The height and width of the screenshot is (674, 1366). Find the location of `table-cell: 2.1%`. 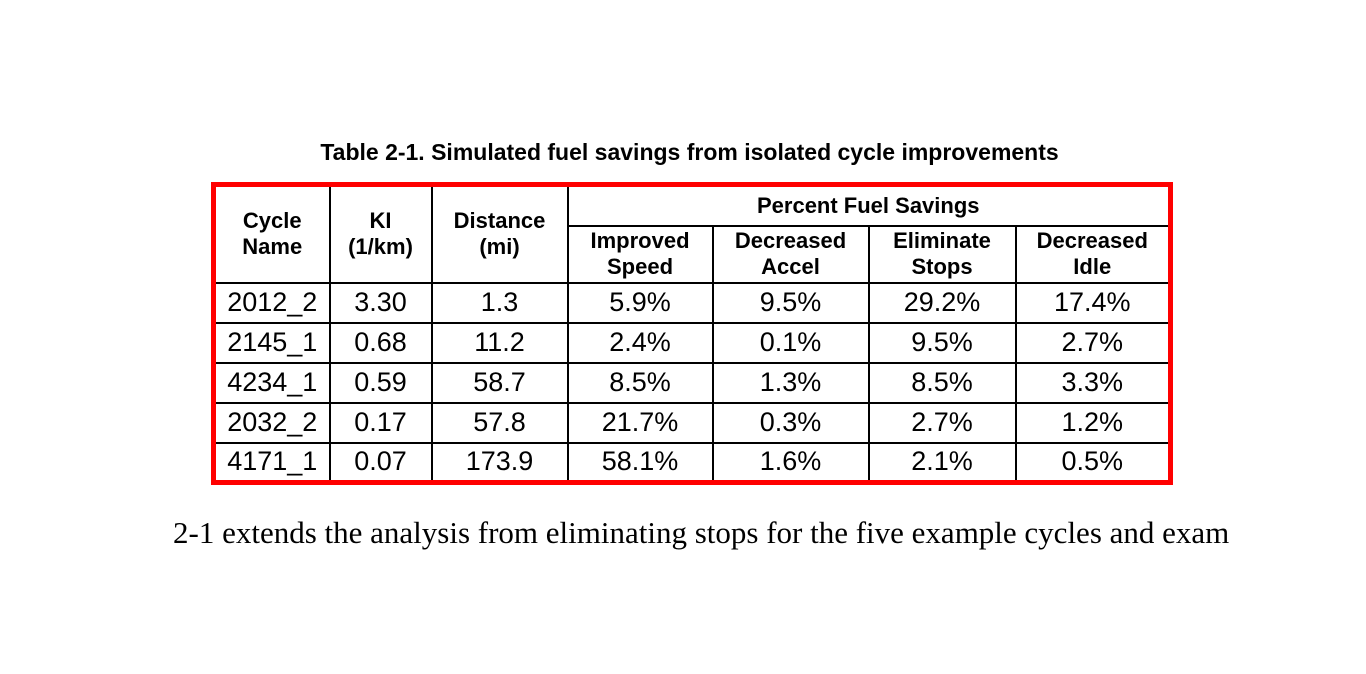

table-cell: 2.1% is located at coordinates (942, 462).